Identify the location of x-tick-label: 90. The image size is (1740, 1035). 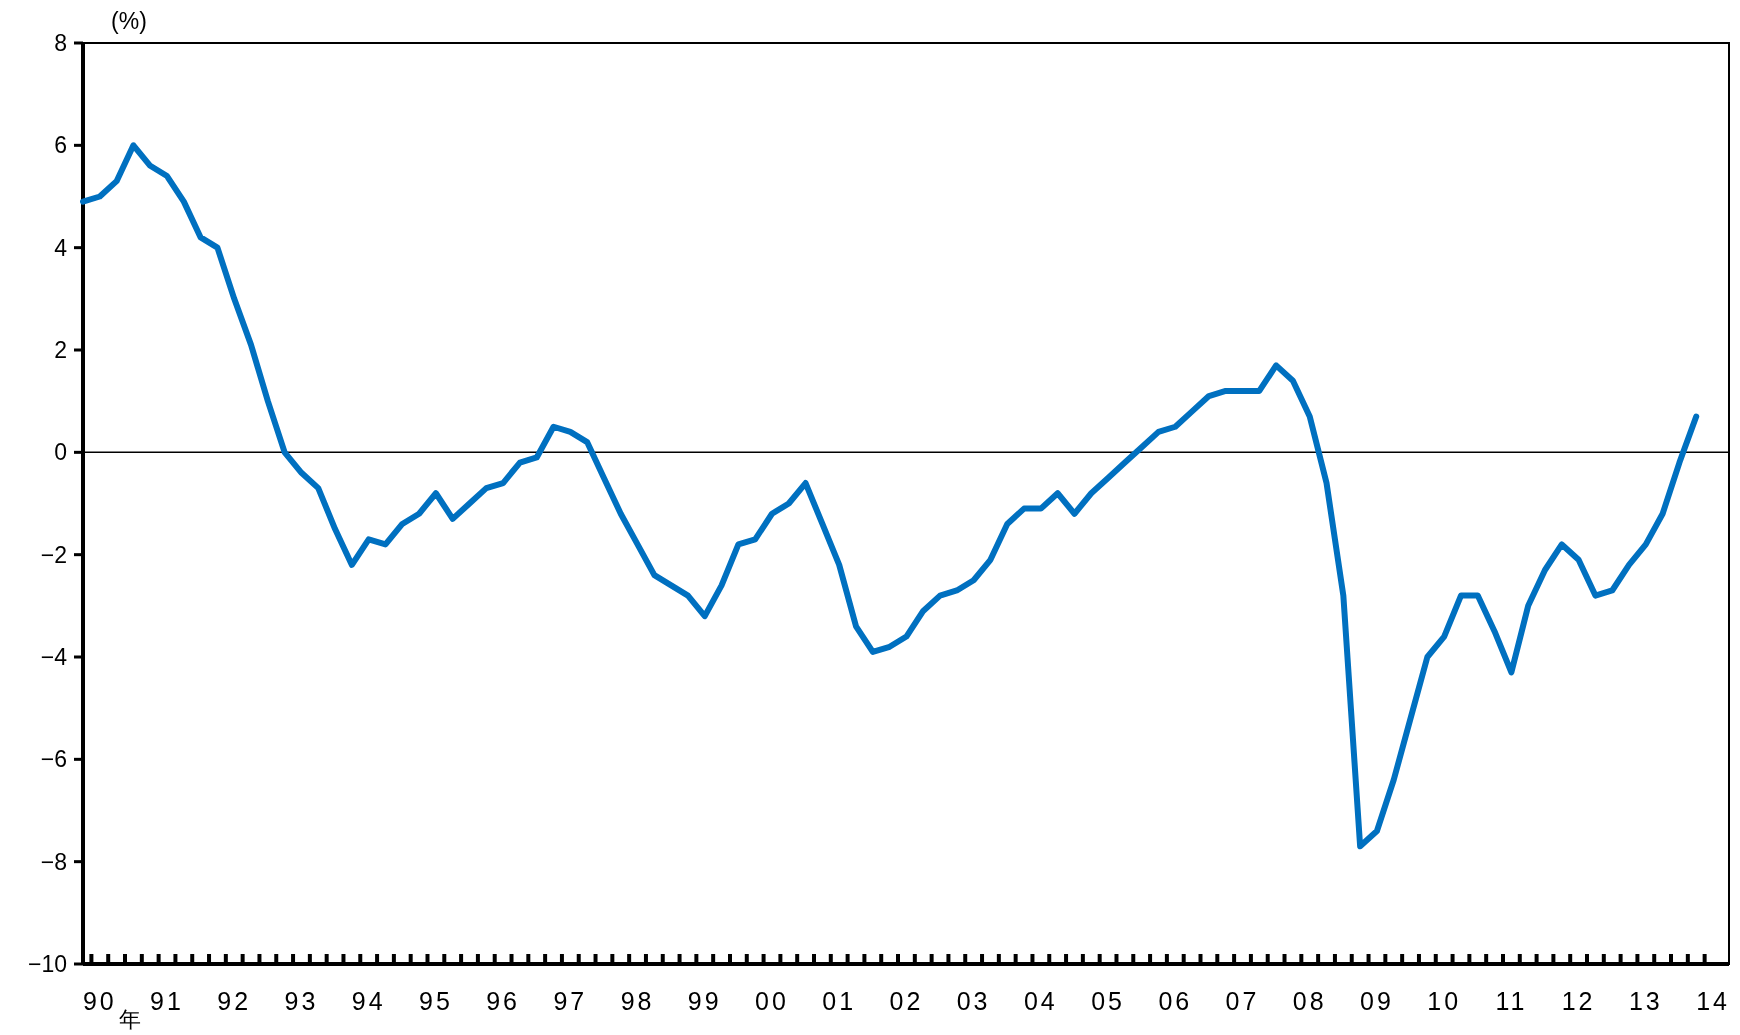
(99, 1001).